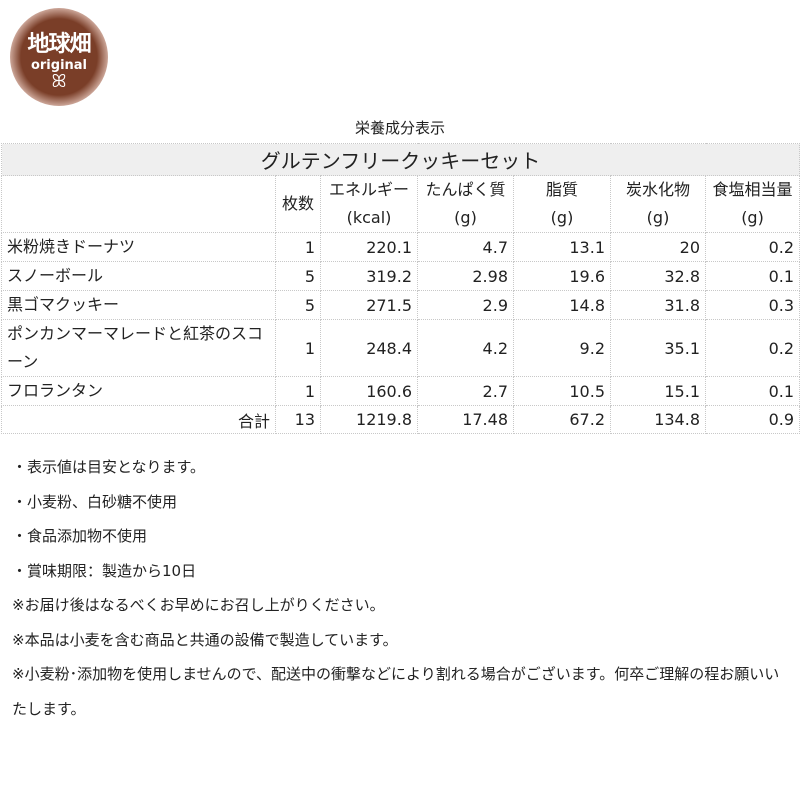 This screenshot has height=800, width=800. What do you see at coordinates (80, 536) in the screenshot?
I see `note-line: ・食品添加物不使用` at bounding box center [80, 536].